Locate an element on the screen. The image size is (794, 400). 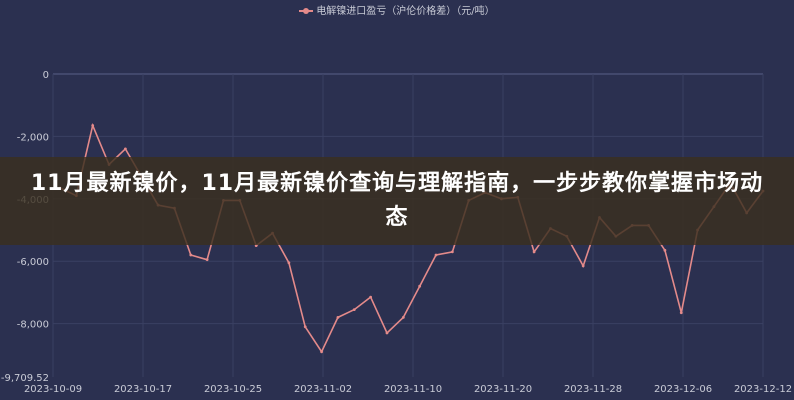
x-tick-label: 2023-11-28 is located at coordinates (593, 389).